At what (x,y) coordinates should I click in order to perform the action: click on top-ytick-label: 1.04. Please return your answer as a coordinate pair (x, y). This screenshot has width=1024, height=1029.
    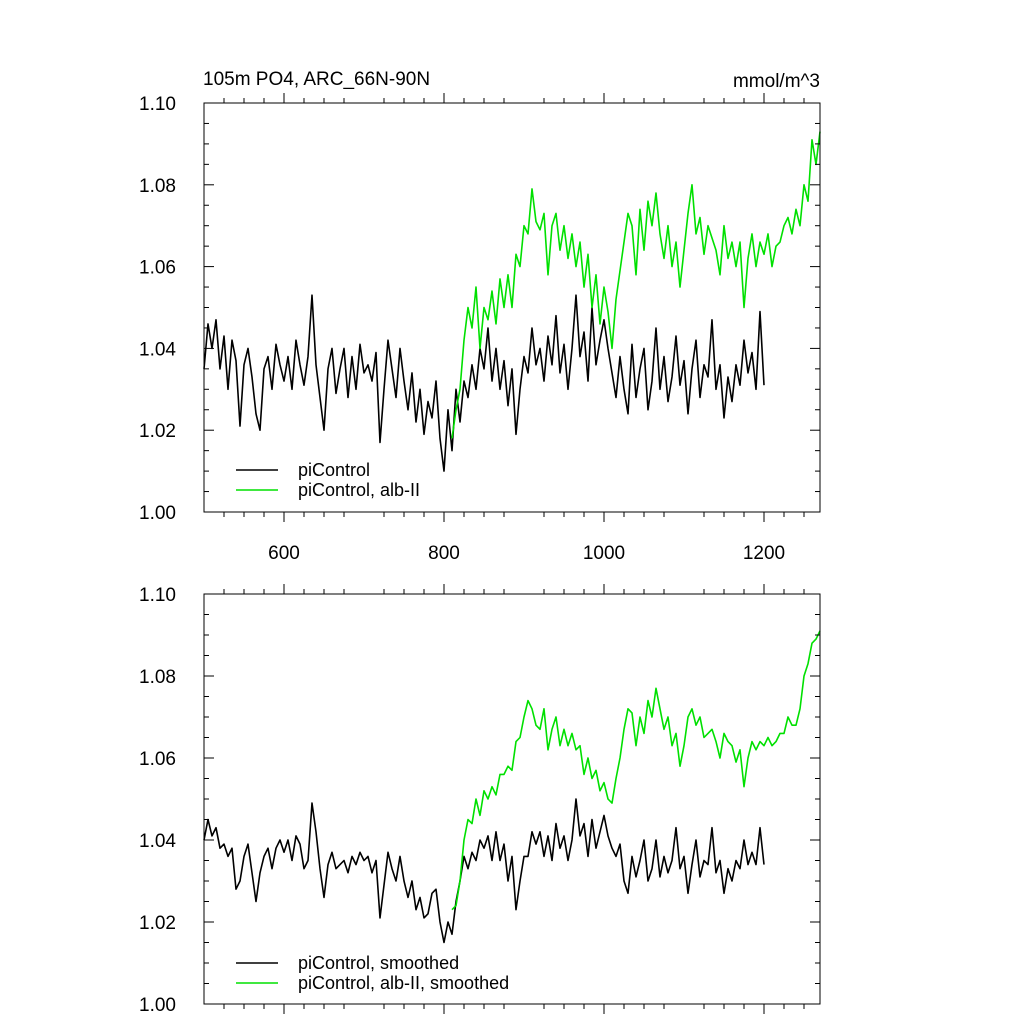
    Looking at the image, I should click on (157, 349).